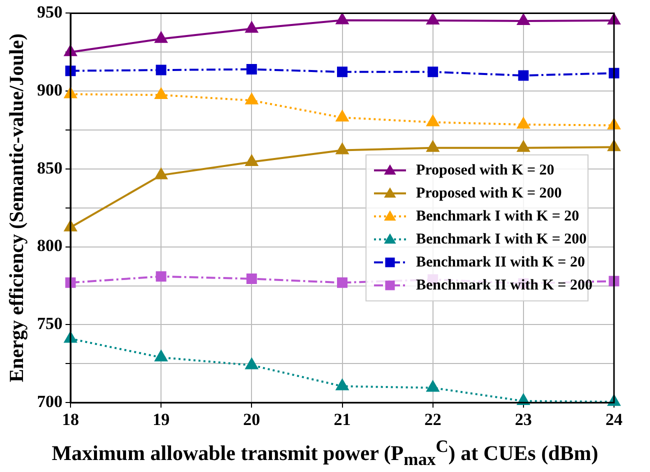  I want to click on y-axis-title: Energy efficiency (Semantic-value/Joule), so click(17, 207).